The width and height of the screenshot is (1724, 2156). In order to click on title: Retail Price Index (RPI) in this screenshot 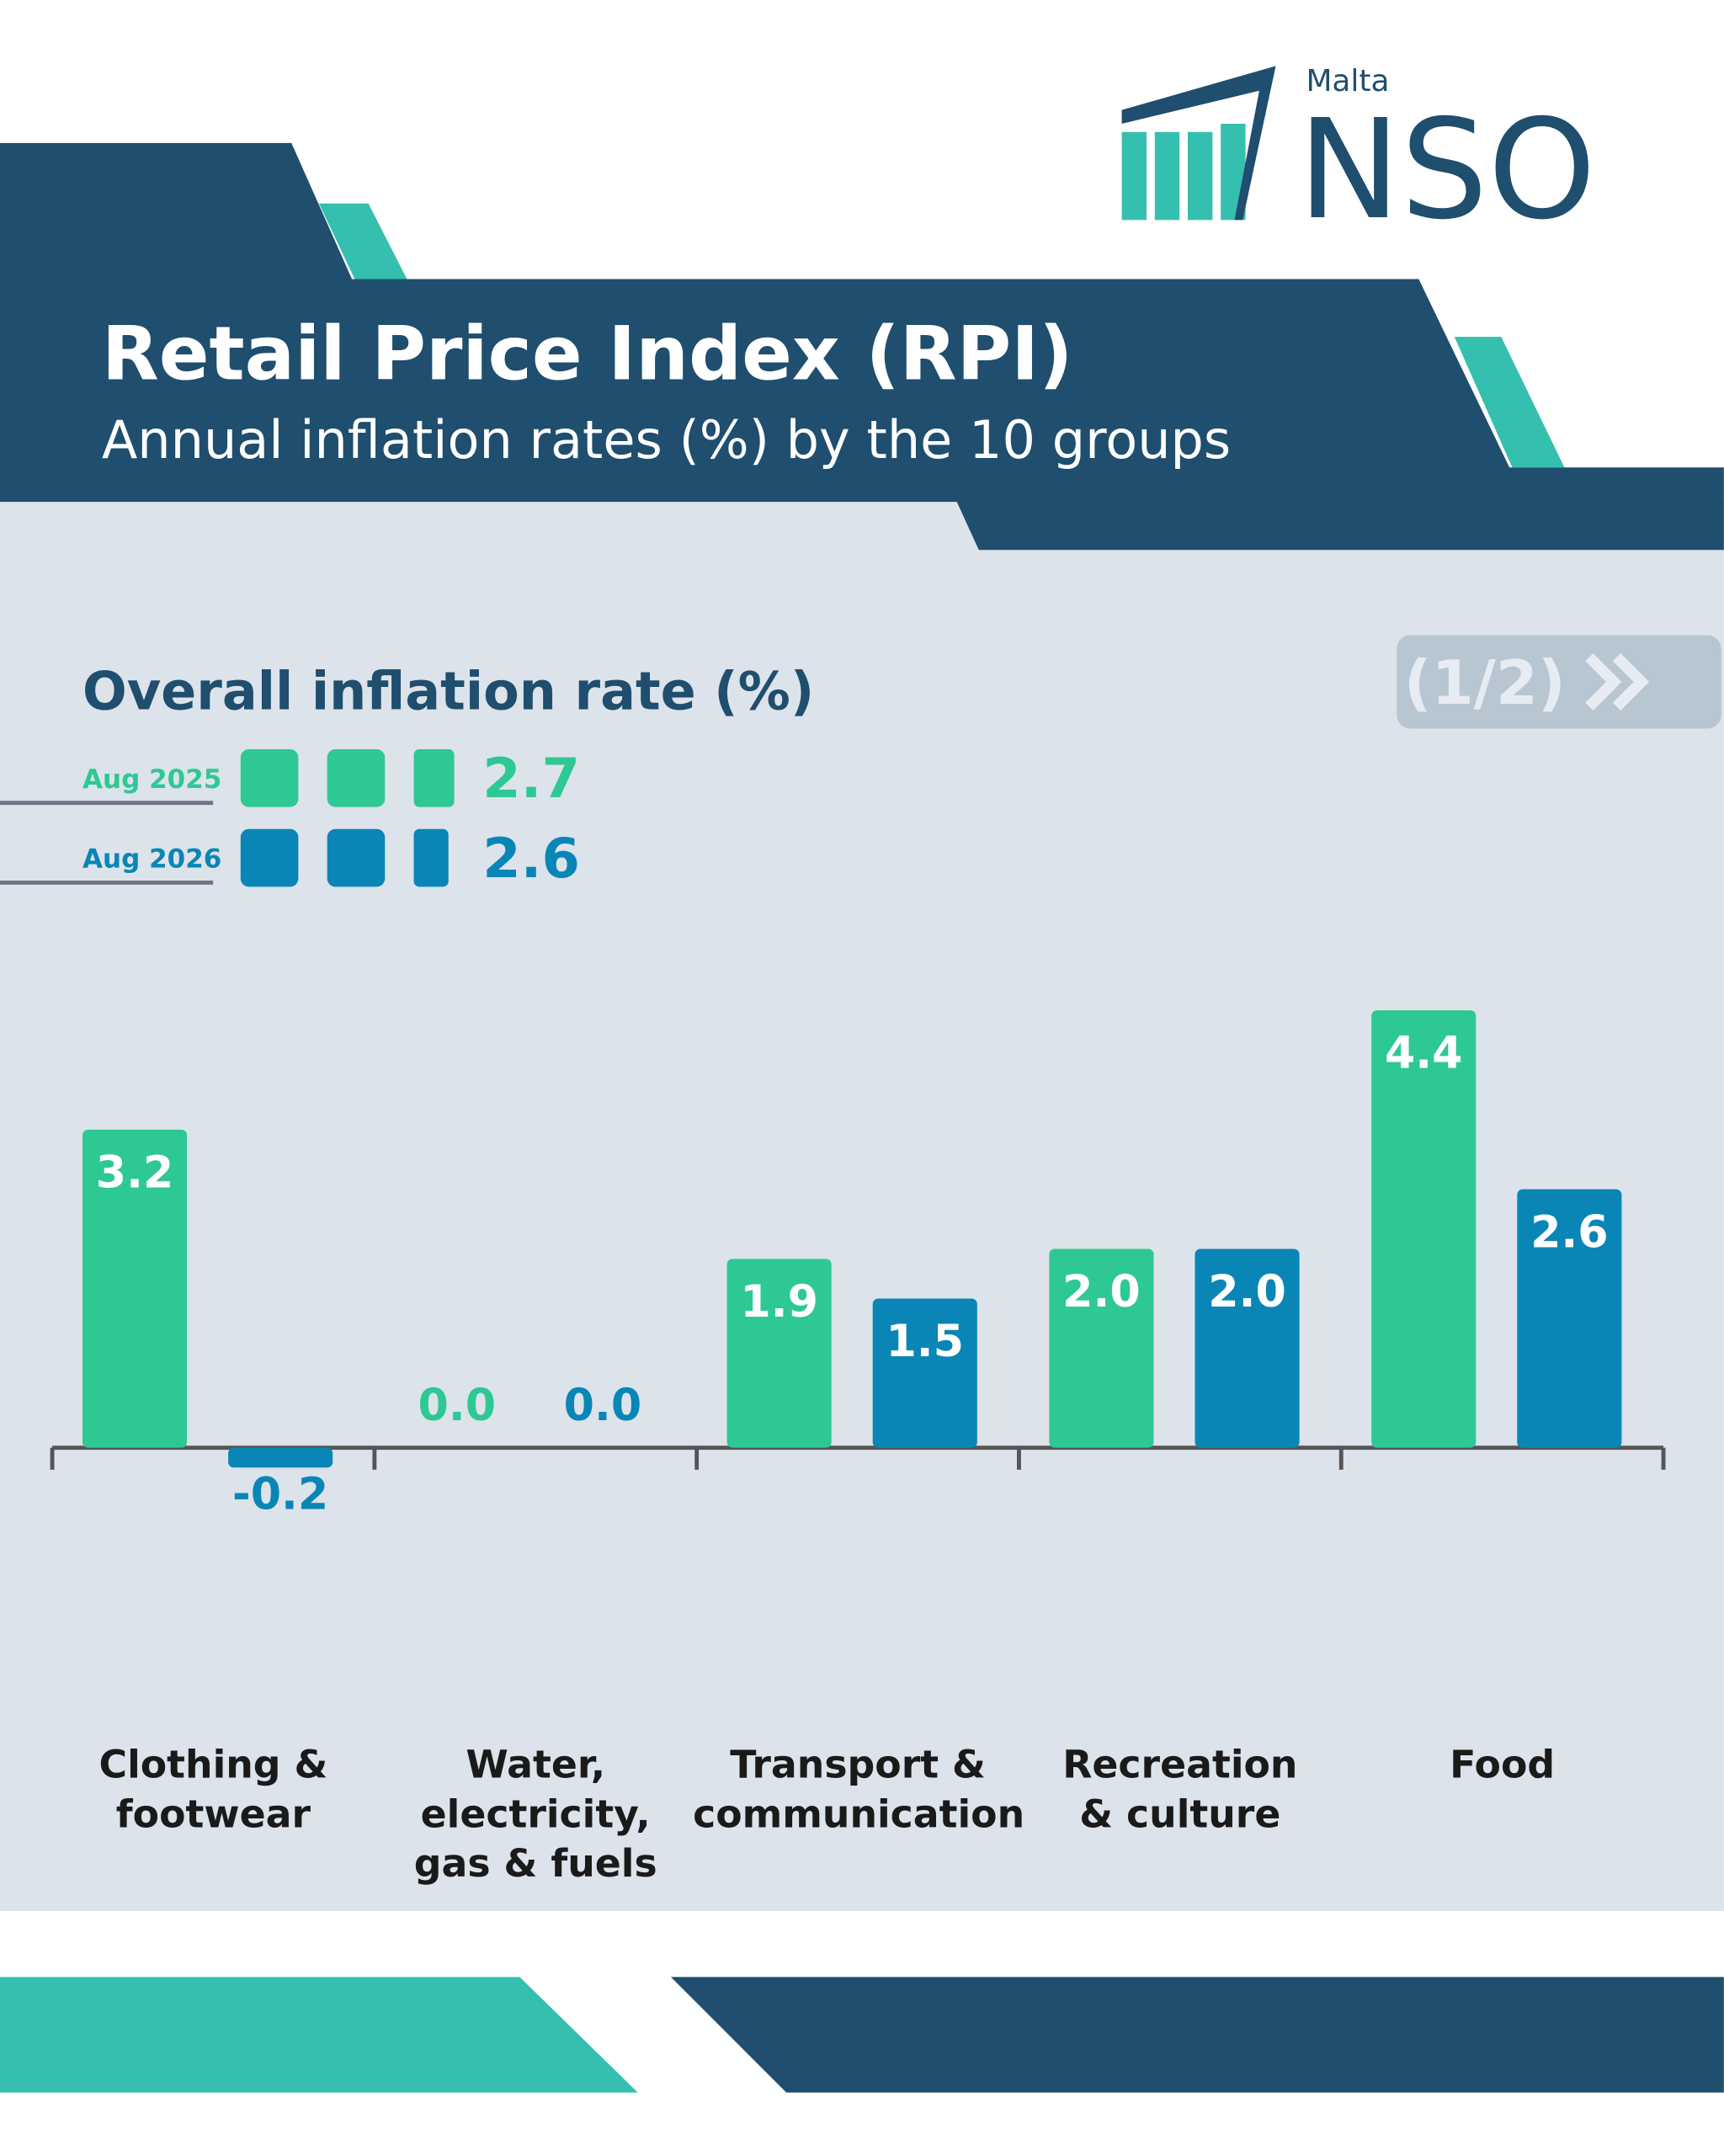, I will do `click(587, 354)`.